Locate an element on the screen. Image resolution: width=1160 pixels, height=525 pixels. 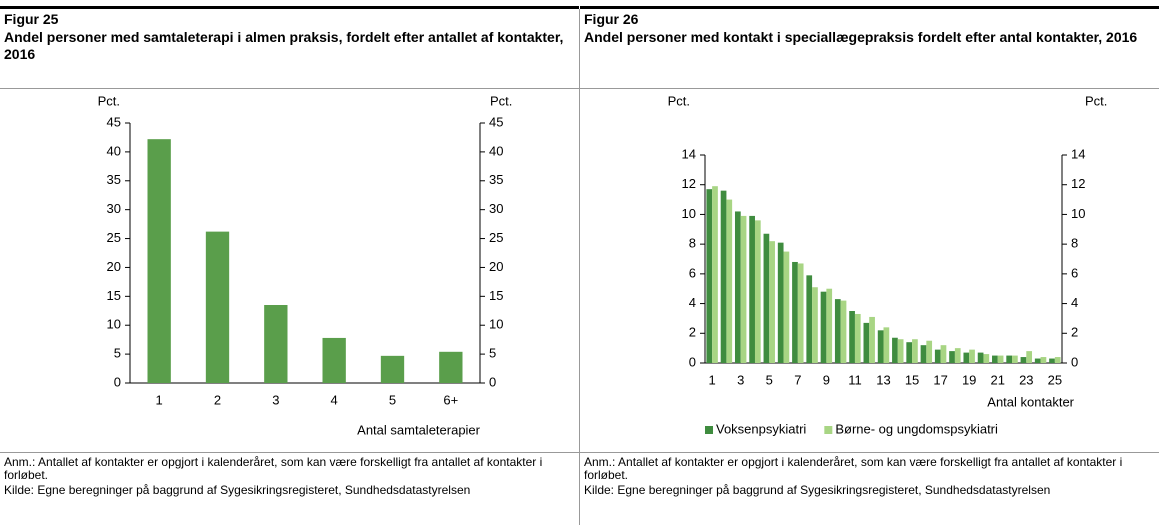
y-tick-label: 12 is located at coordinates (689, 183).